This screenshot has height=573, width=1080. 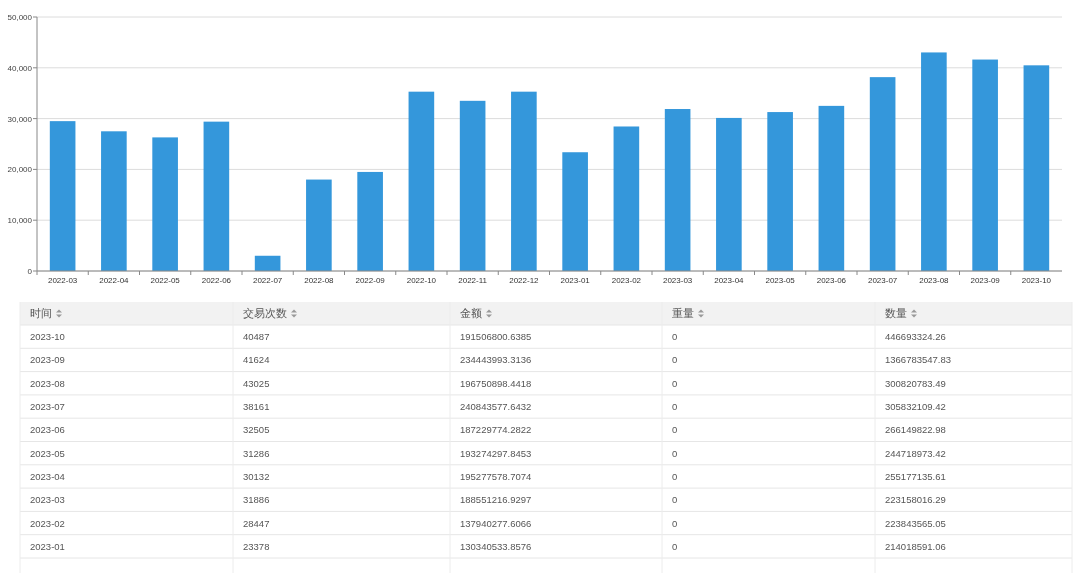 What do you see at coordinates (524, 280) in the screenshot?
I see `x-tick-label: 2022-12` at bounding box center [524, 280].